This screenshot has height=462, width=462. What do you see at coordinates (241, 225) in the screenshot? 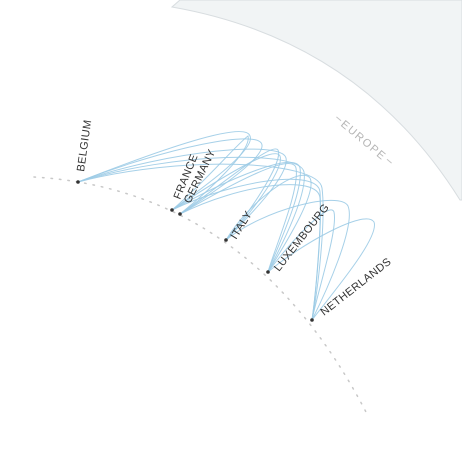
I see `country-label-italy: ITALY` at bounding box center [241, 225].